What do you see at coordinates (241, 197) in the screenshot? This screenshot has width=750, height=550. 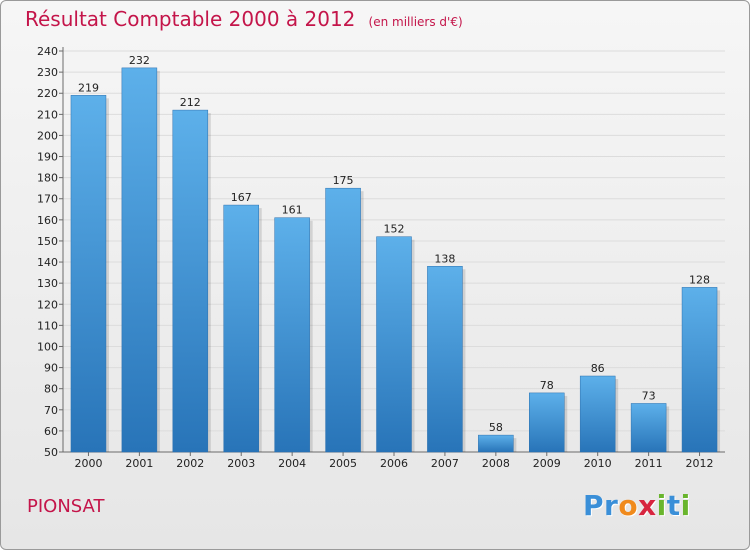 I see `bar-value-label: 167` at bounding box center [241, 197].